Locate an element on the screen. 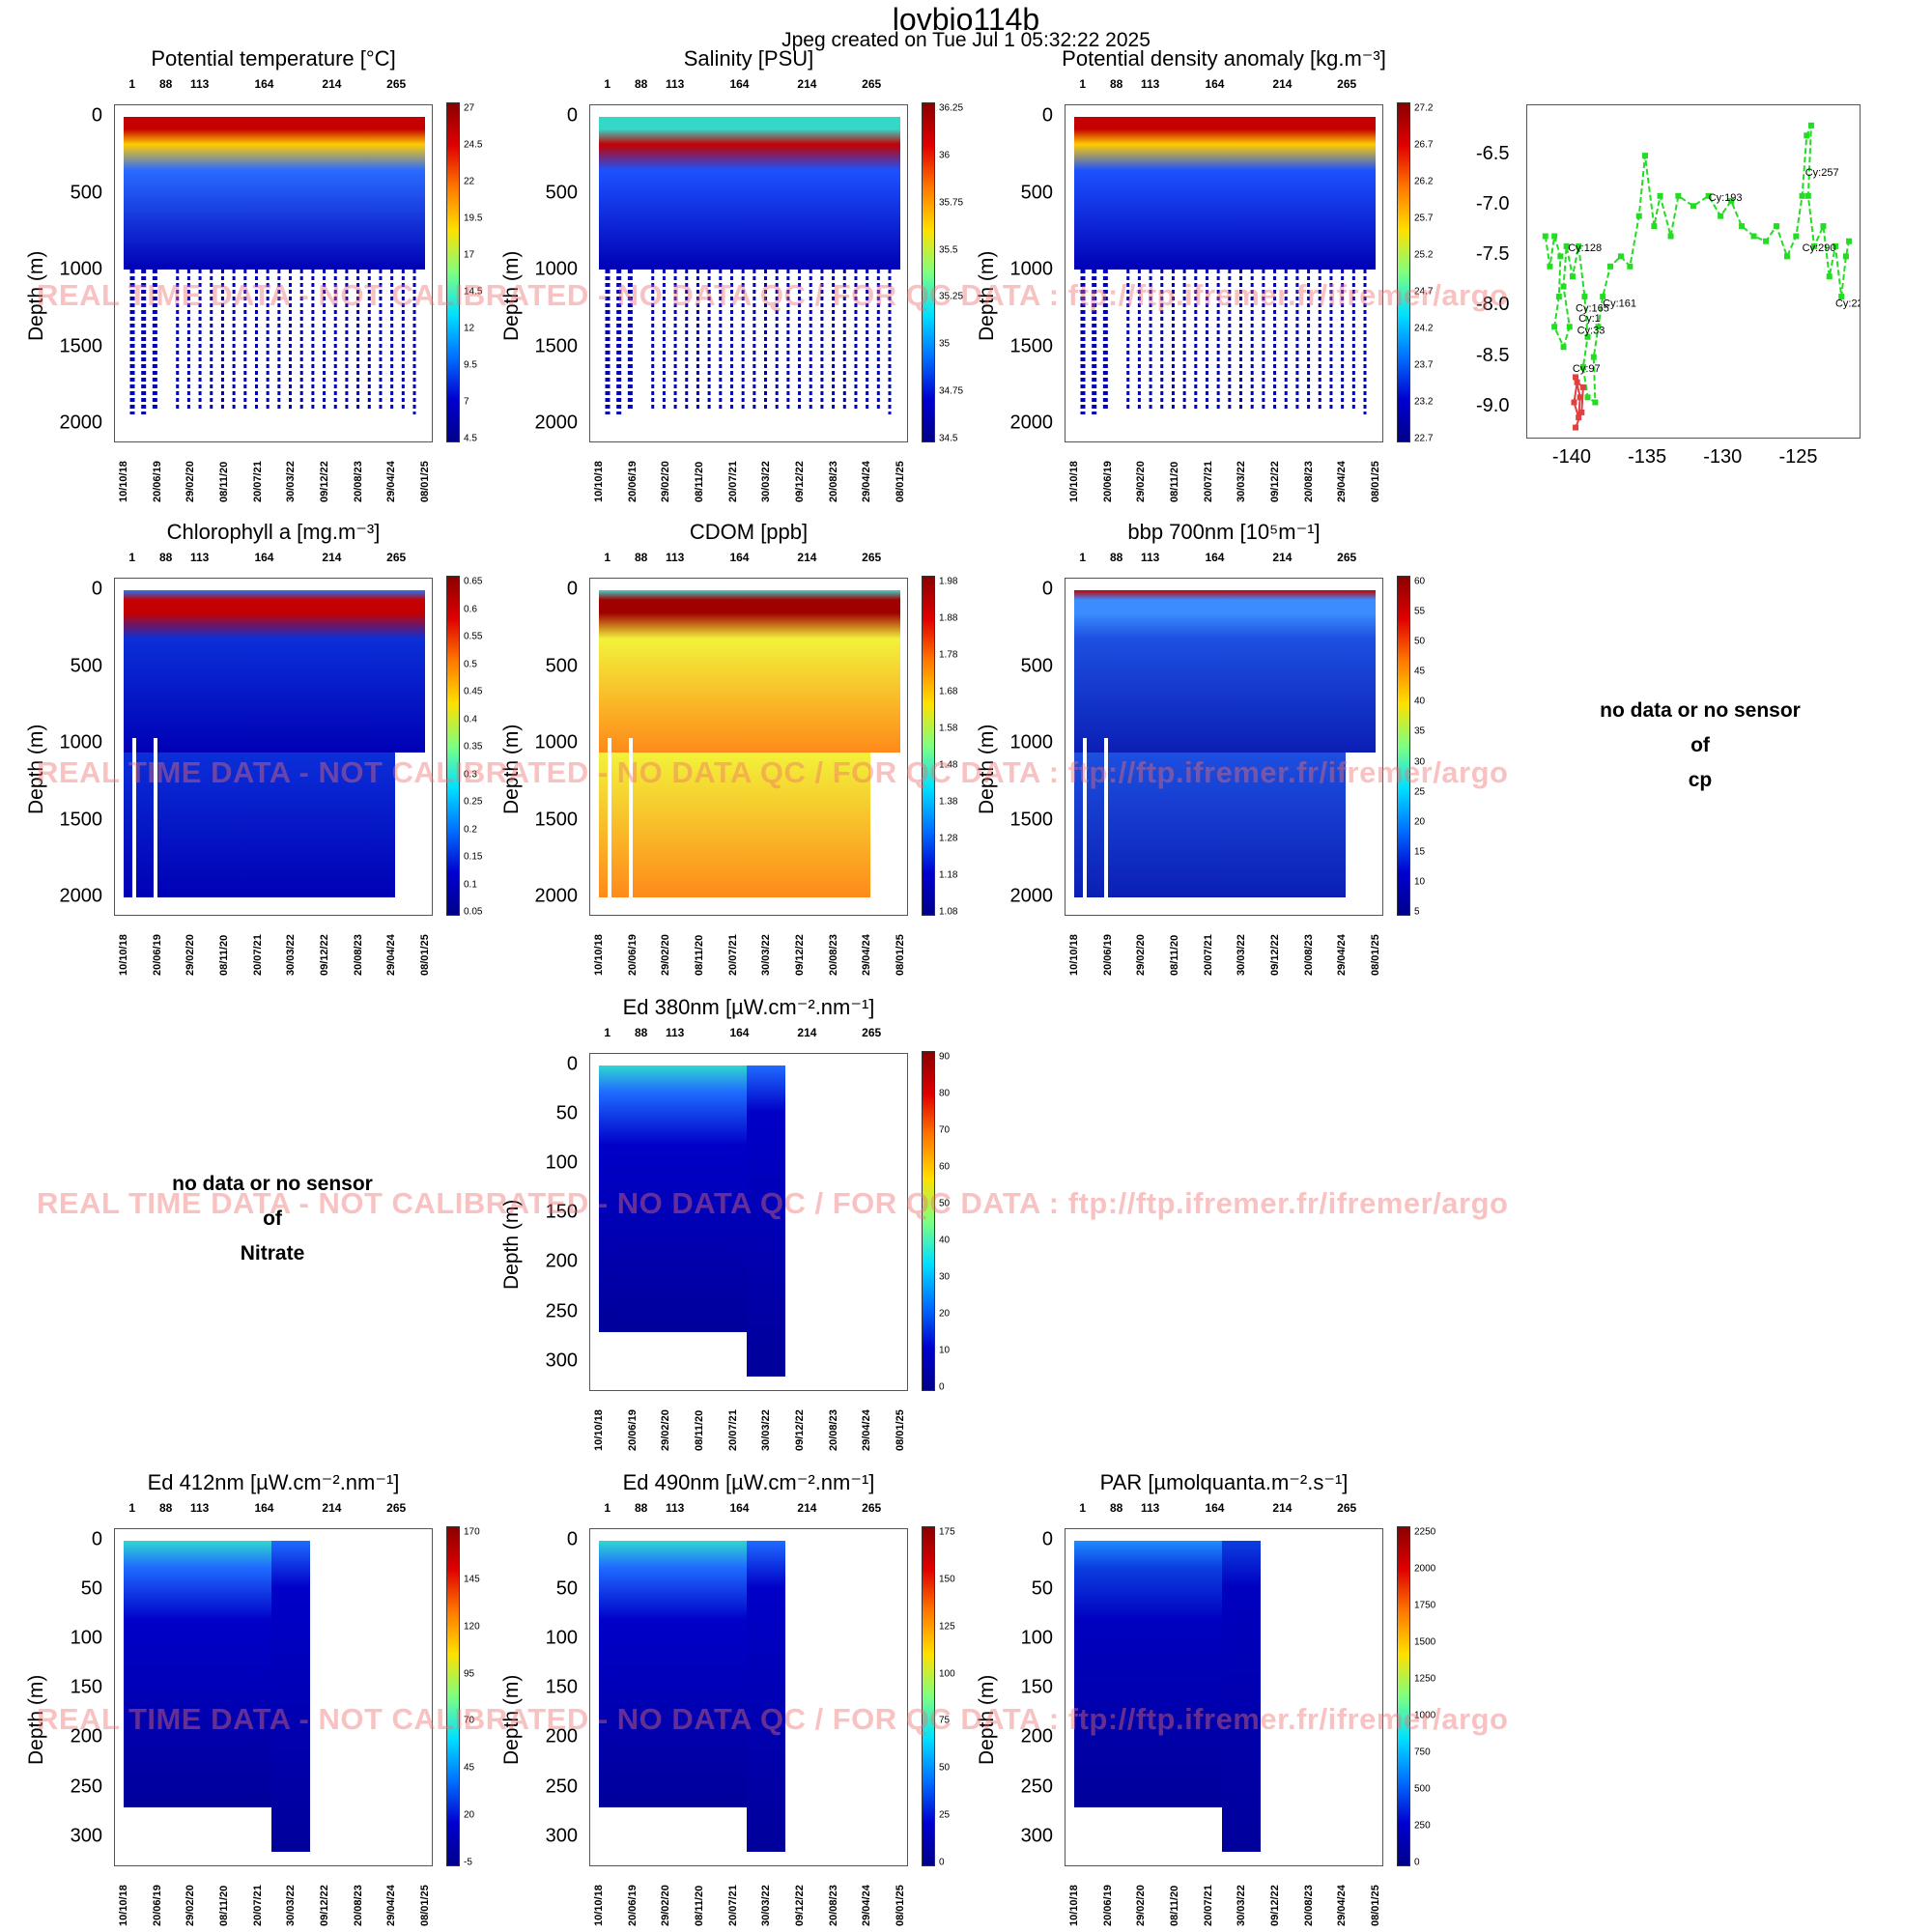  trajectory-xtick: -135 is located at coordinates (1647, 457).